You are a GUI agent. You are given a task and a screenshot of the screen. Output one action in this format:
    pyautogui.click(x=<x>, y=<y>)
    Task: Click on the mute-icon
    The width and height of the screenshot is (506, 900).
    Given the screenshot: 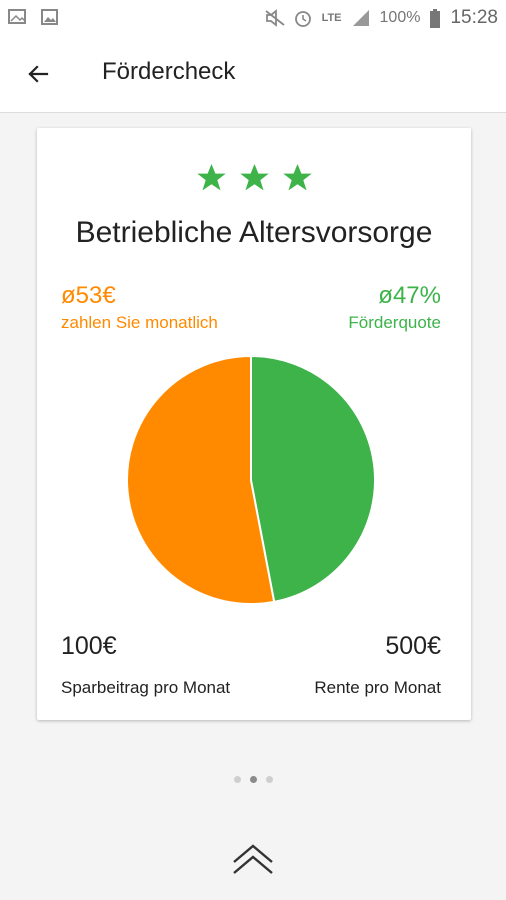 What is the action you would take?
    pyautogui.click(x=274, y=18)
    